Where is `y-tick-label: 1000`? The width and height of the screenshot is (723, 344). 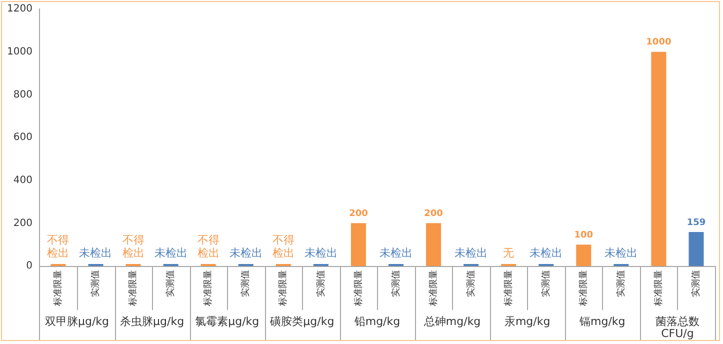
y-tick-label: 1000 is located at coordinates (19, 52).